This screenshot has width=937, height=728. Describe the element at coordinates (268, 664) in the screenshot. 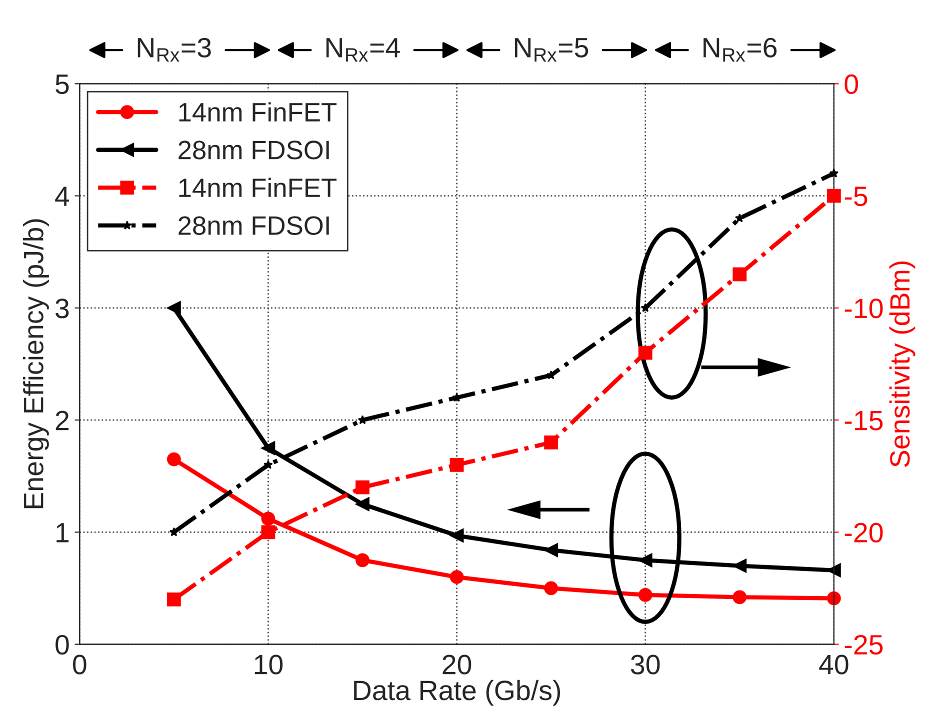

I see `x-tick-label: 10` at that location.